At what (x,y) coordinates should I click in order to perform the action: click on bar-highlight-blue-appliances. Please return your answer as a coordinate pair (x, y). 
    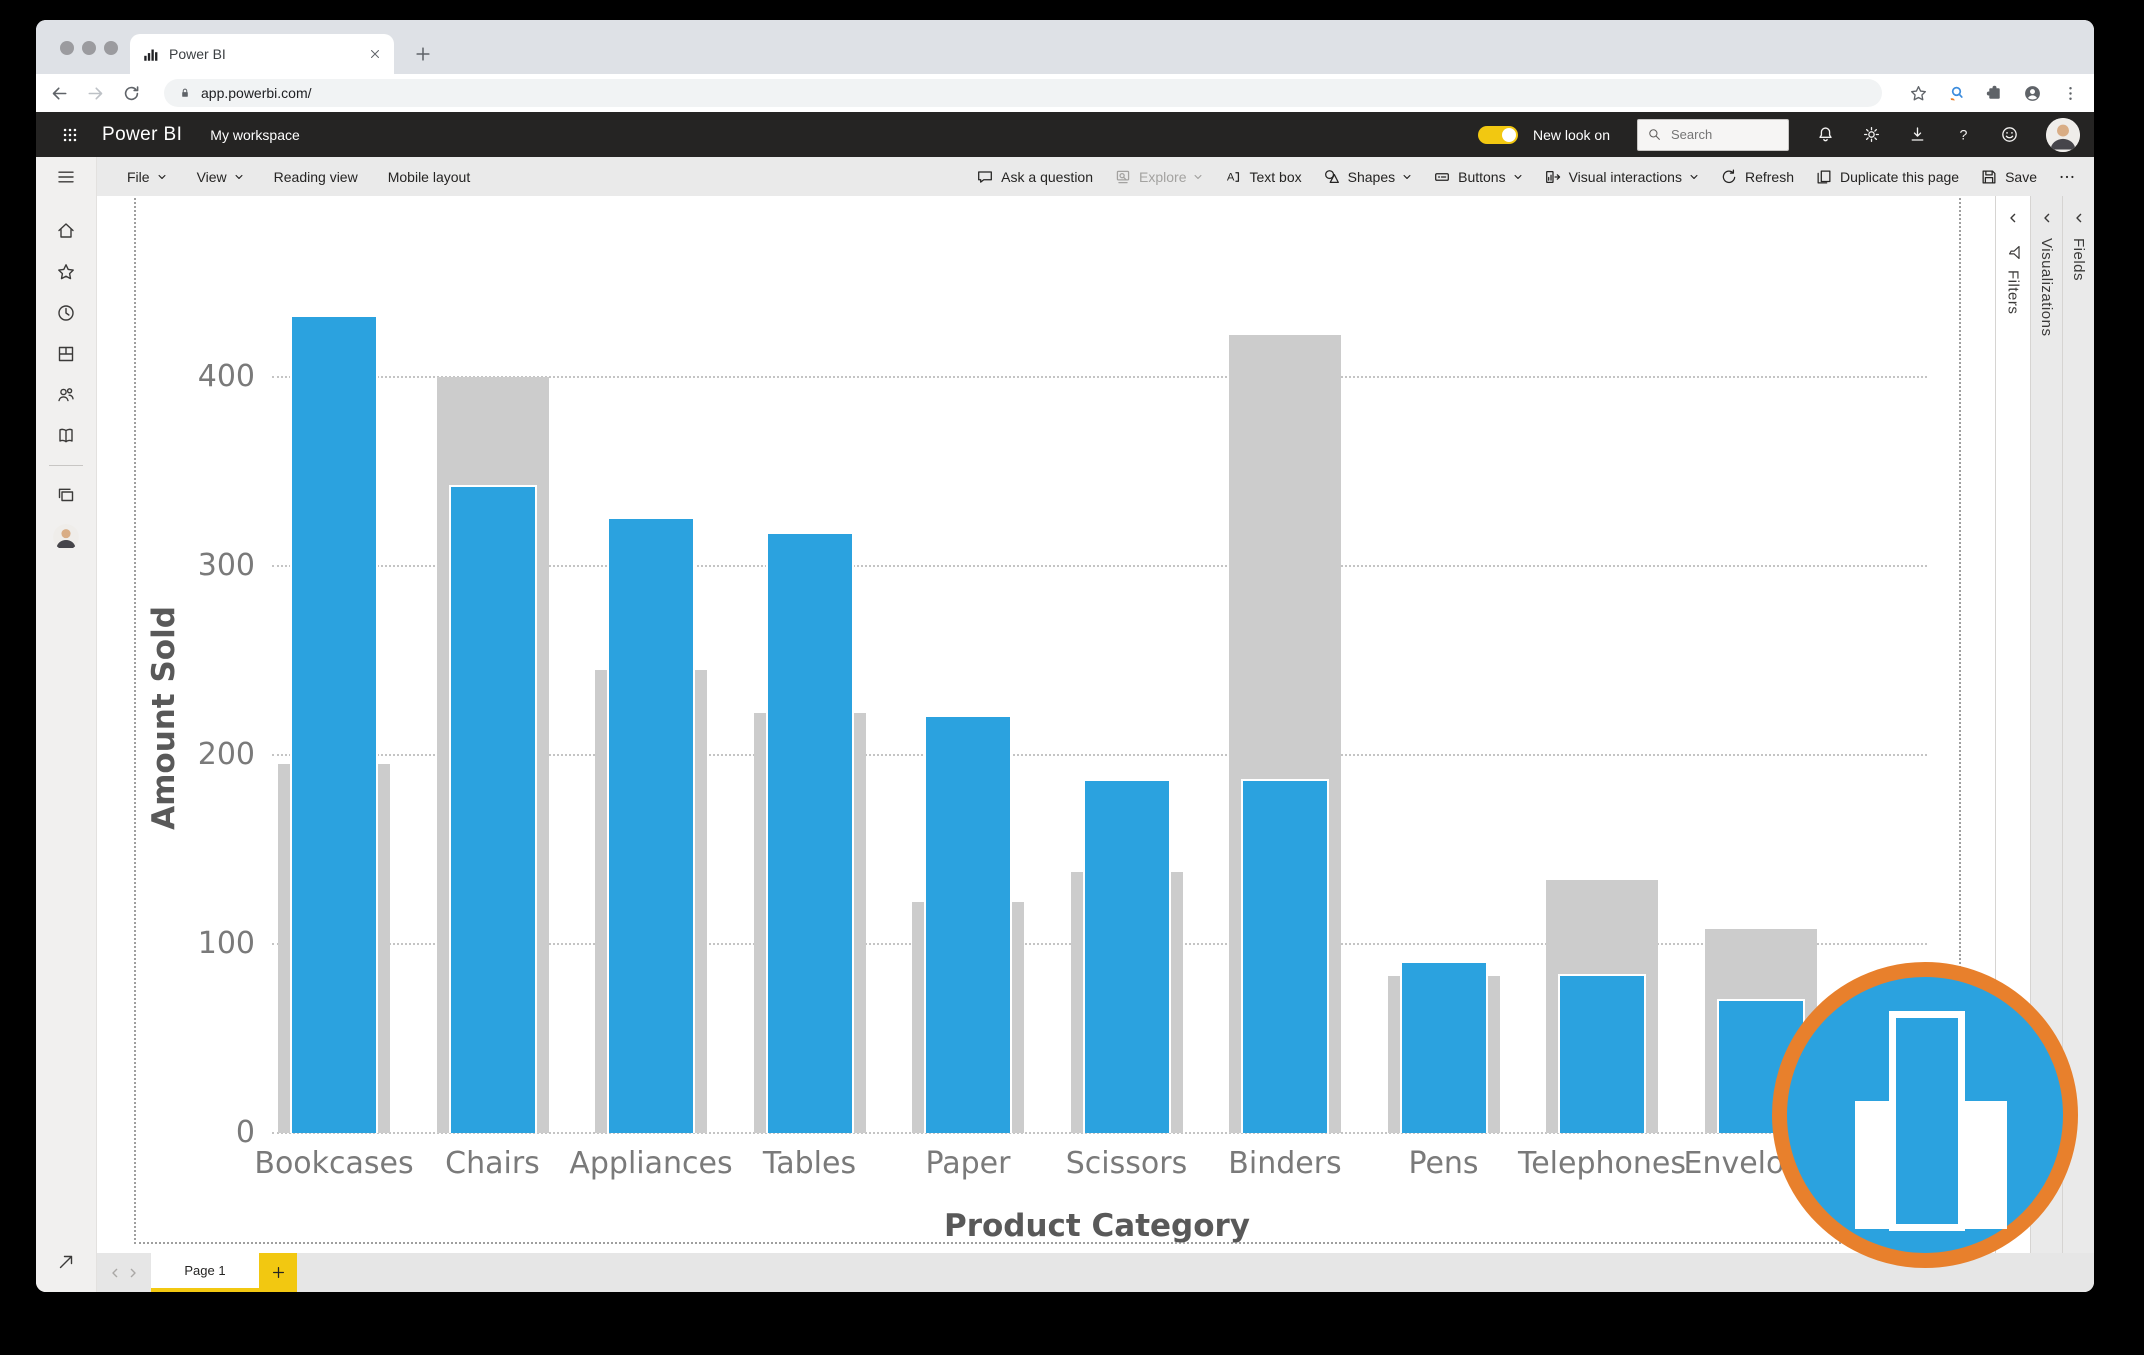
    Looking at the image, I should click on (651, 825).